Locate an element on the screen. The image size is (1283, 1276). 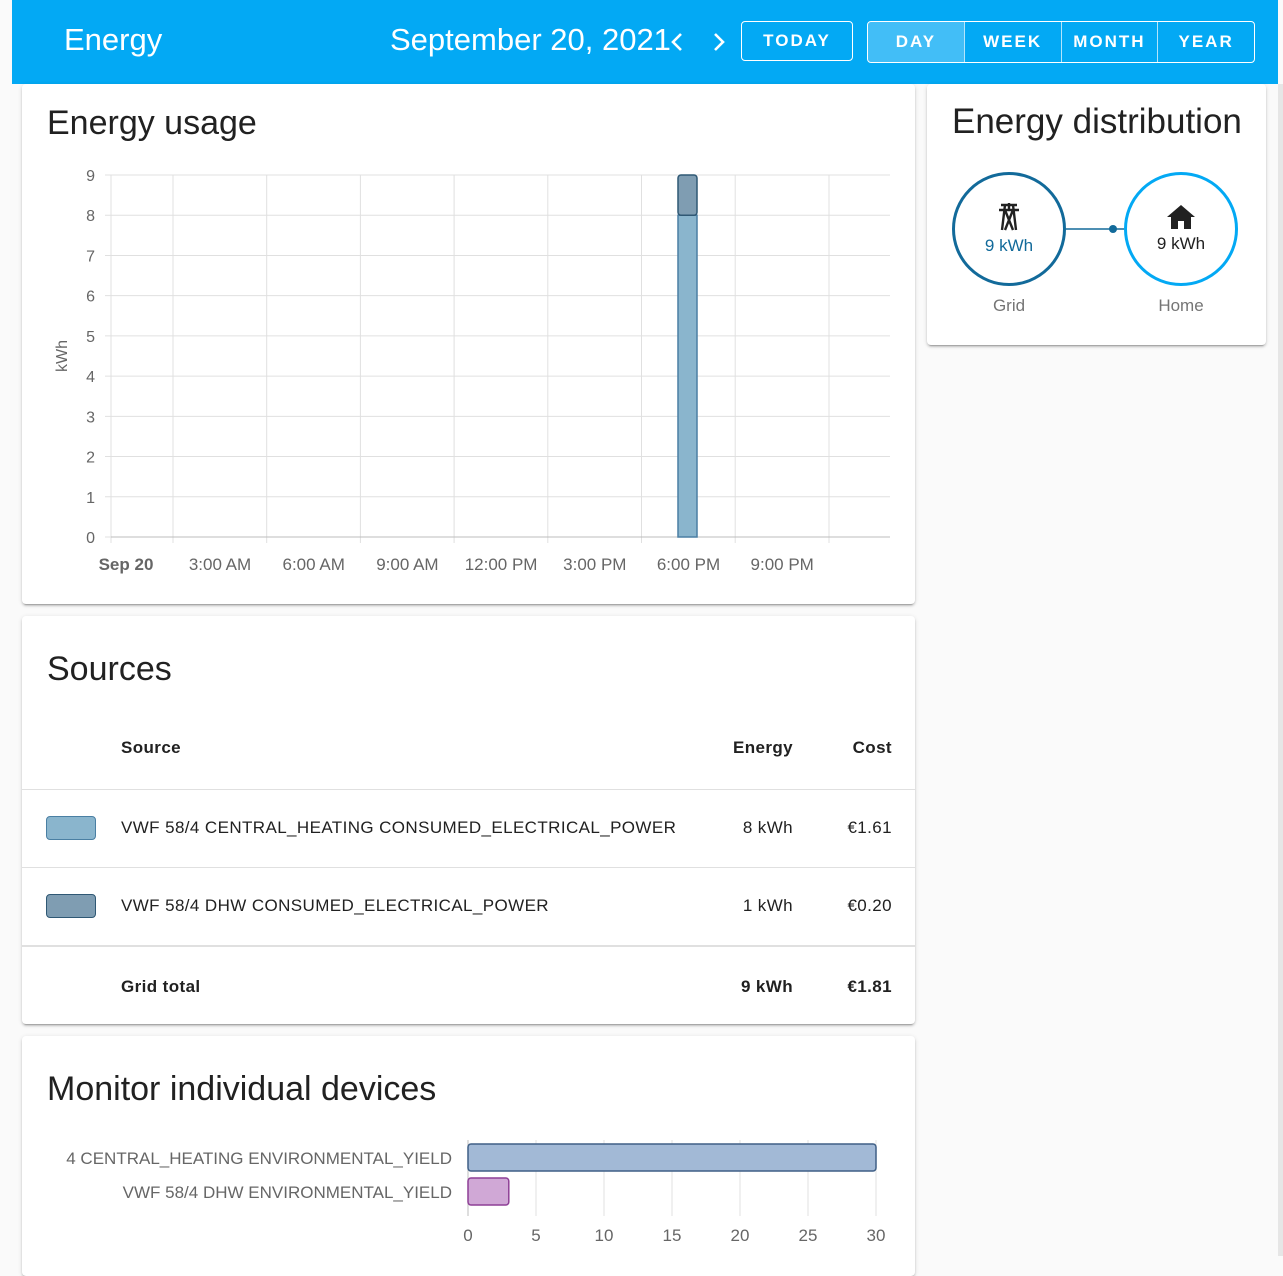
period-day-button: DAY is located at coordinates (916, 42).